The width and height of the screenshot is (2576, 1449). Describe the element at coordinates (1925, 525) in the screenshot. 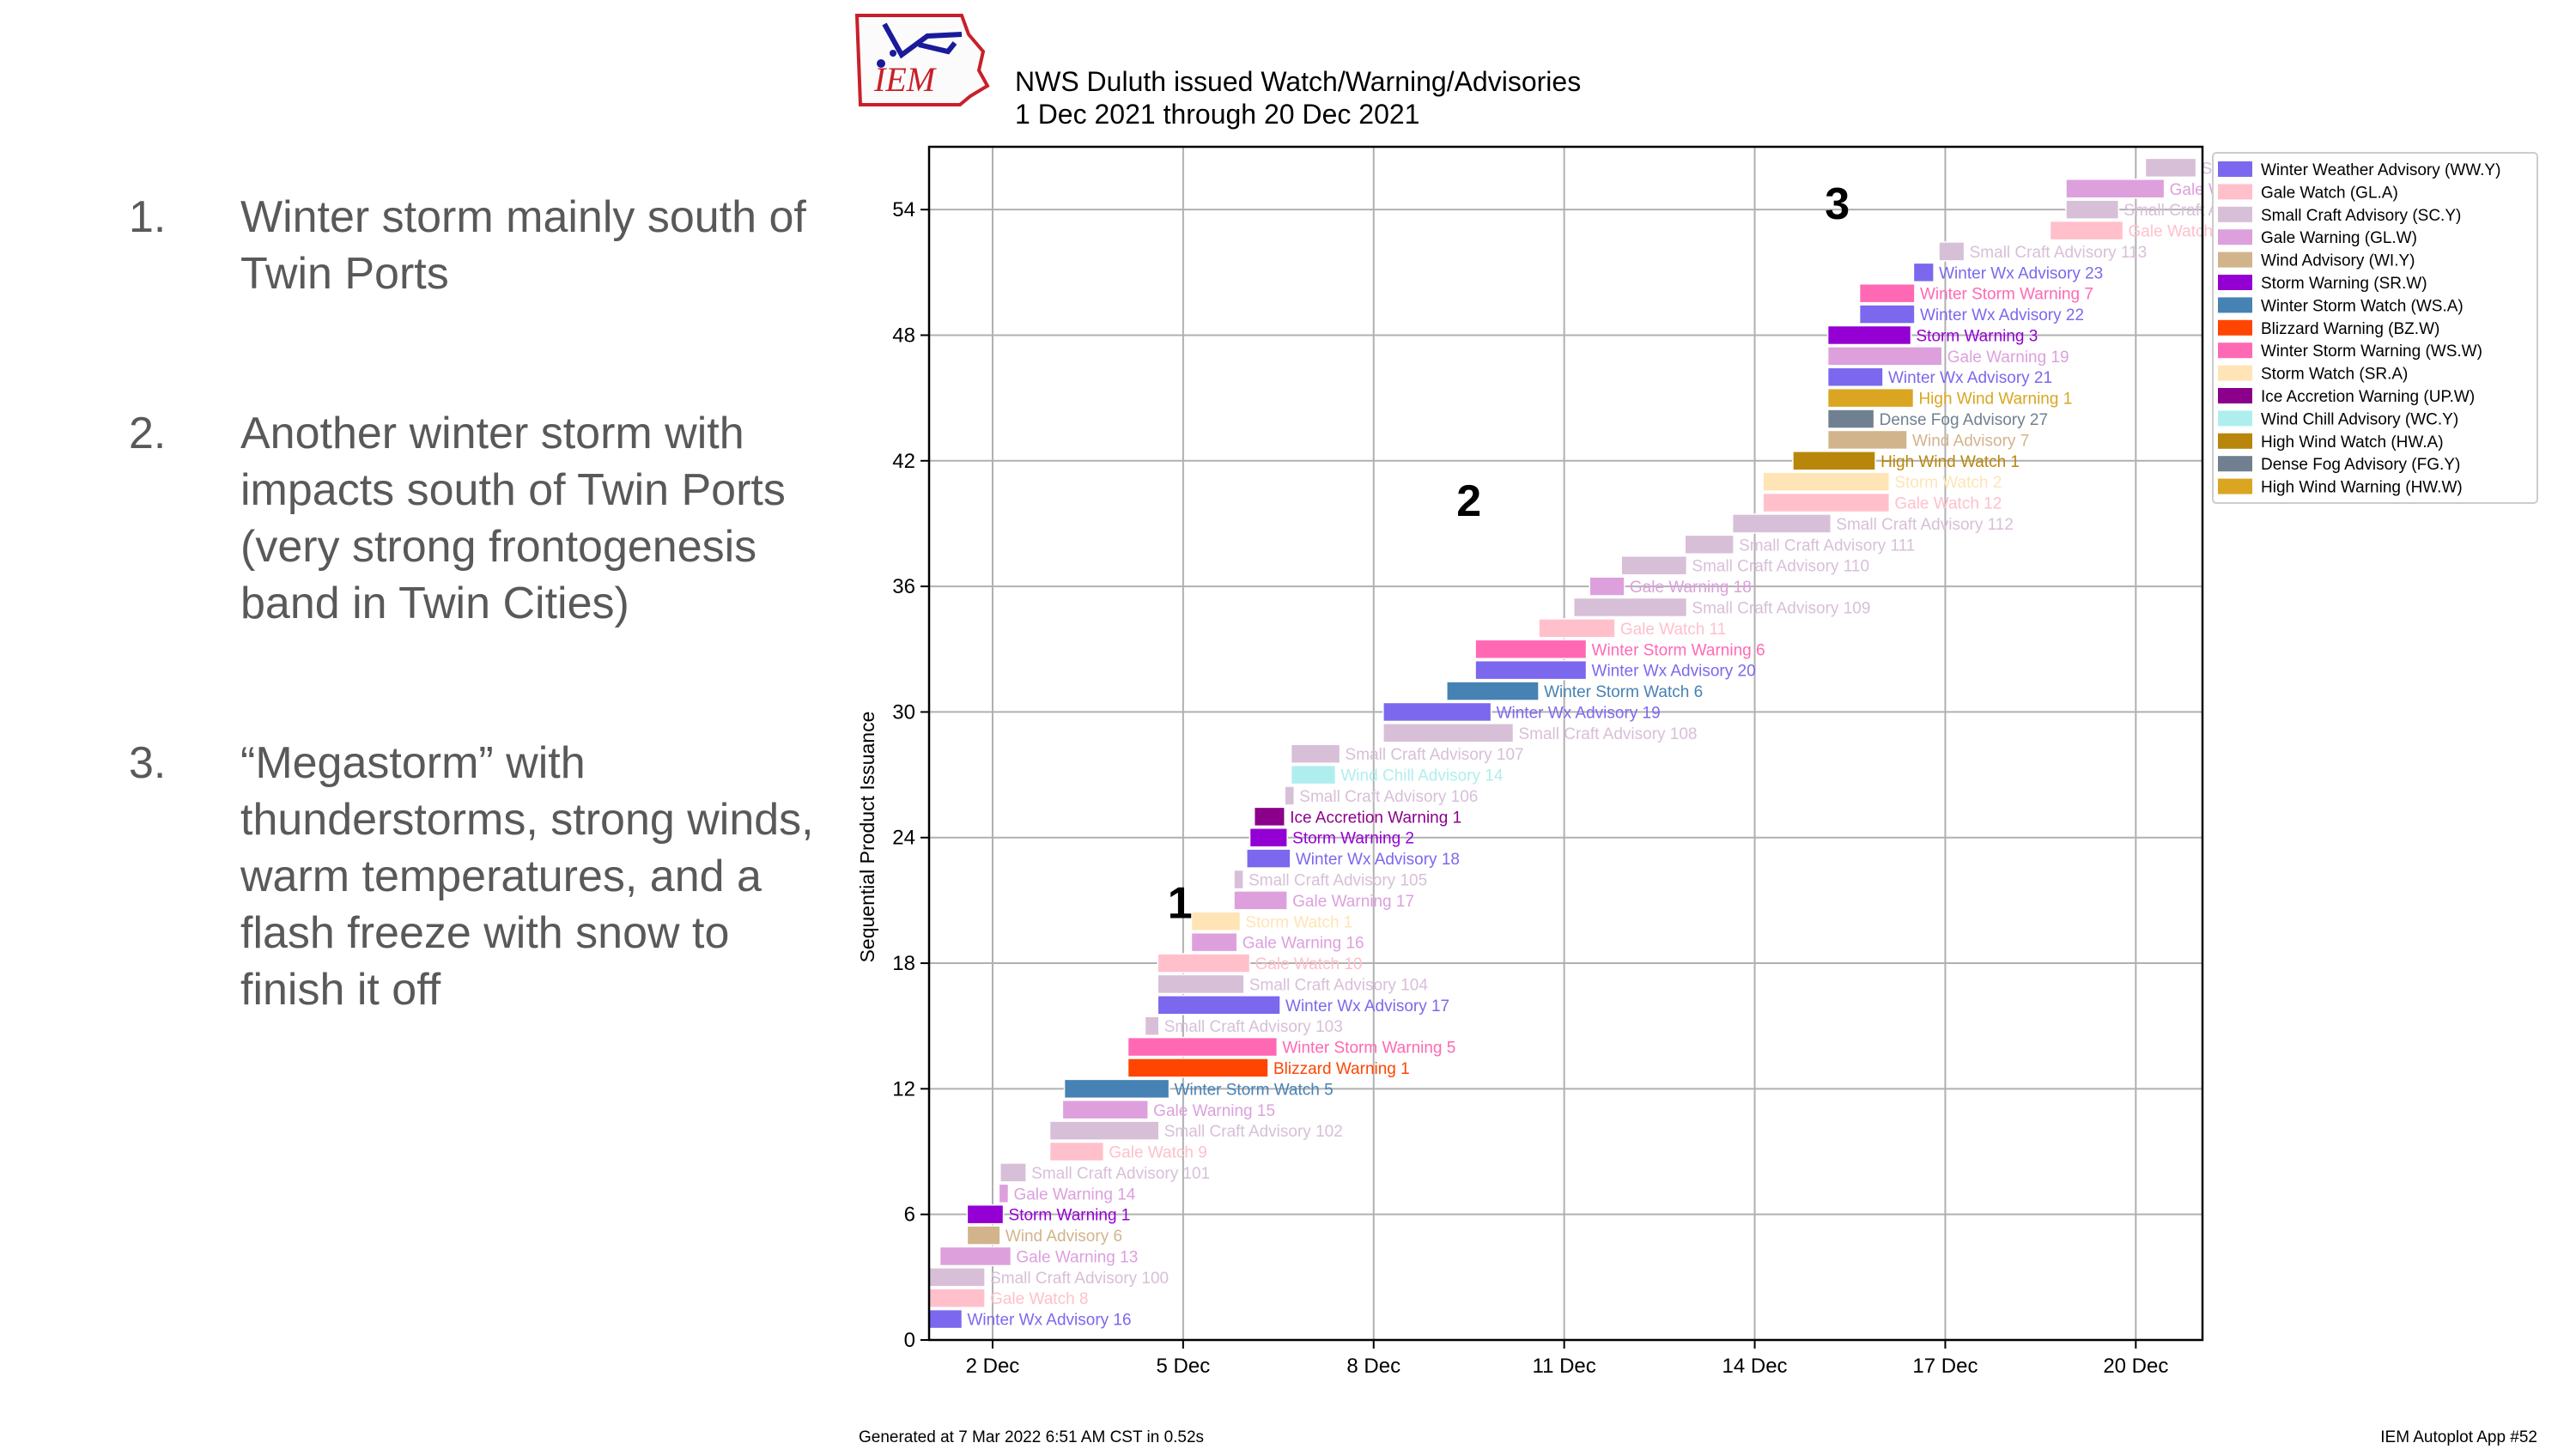

I see `event-label: Small Craft Advisory 112` at that location.